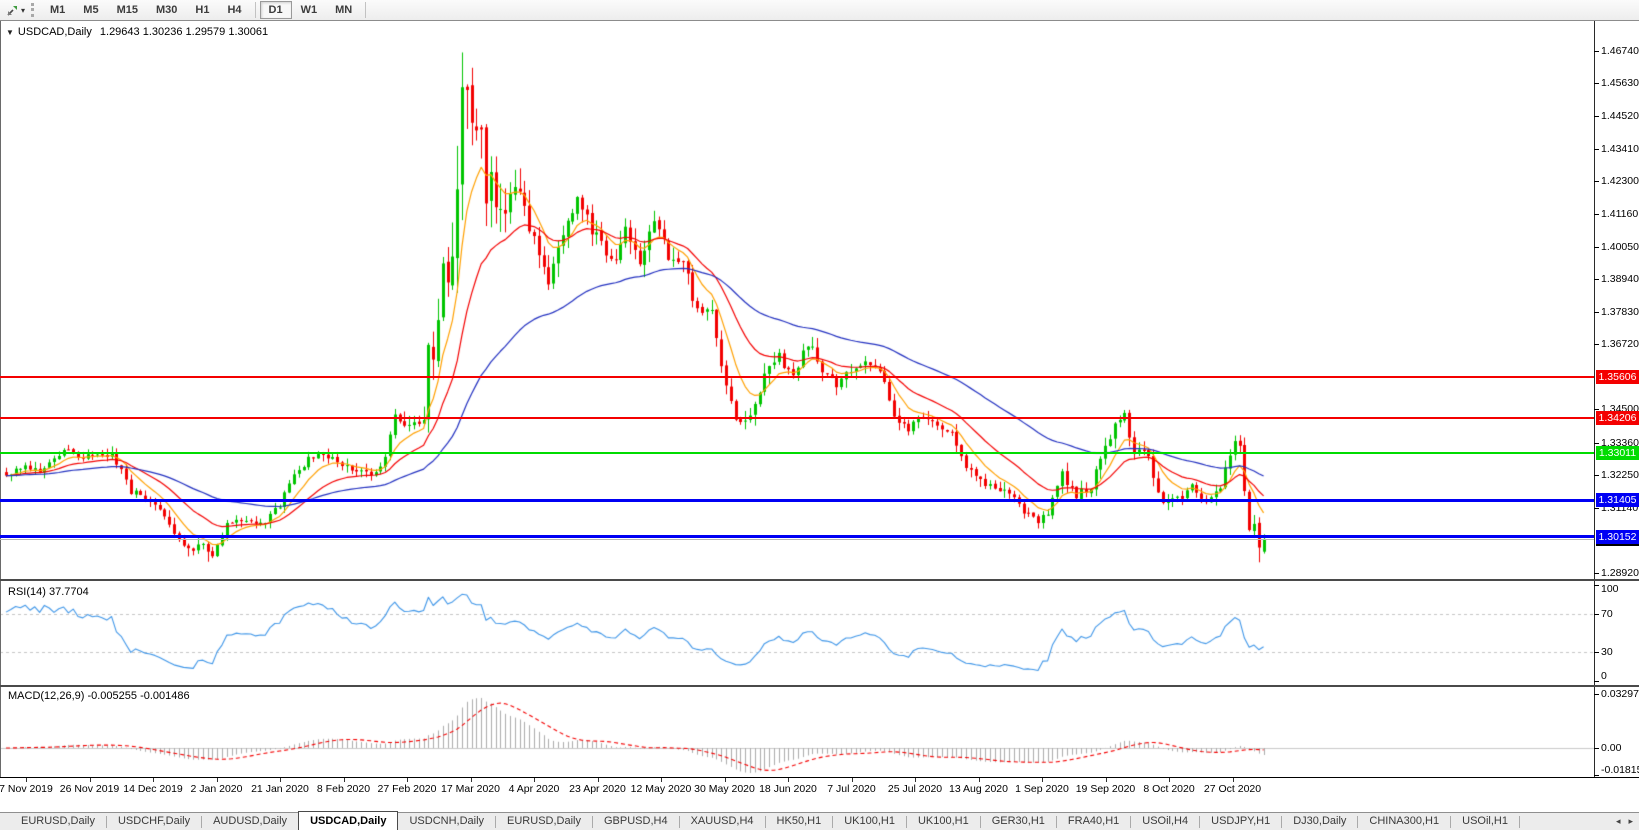 This screenshot has width=1639, height=830. I want to click on chart-tab-usdjpy-h1: USDJPY,H1, so click(1241, 821).